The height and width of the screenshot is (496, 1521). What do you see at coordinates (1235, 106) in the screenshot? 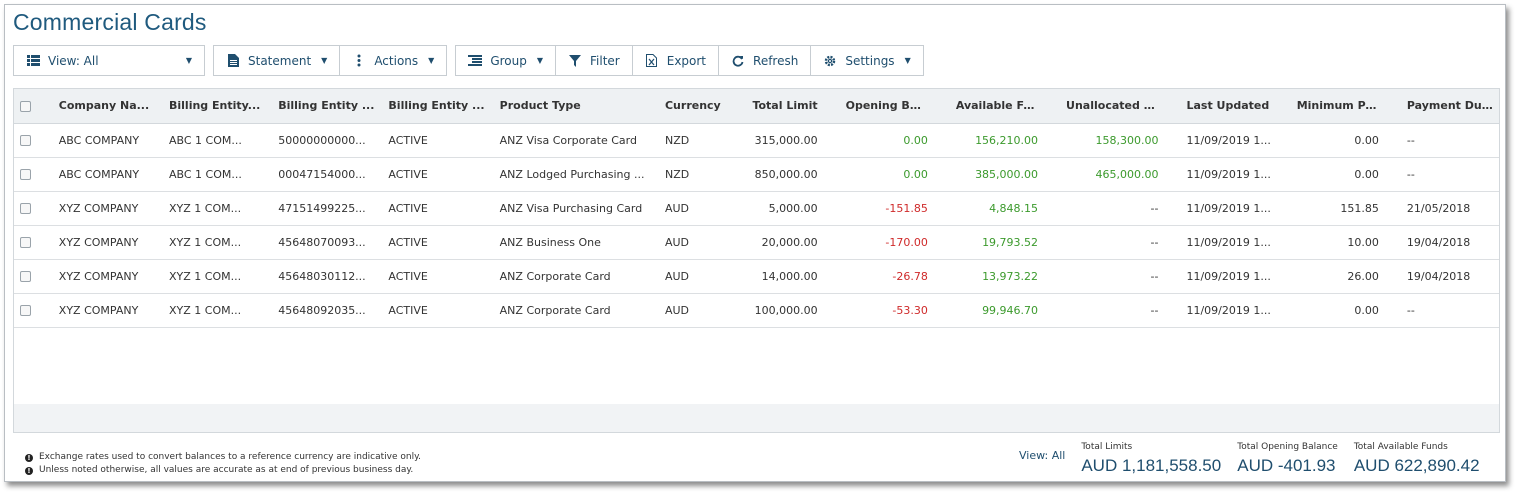
I see `column-header: Last Updated` at bounding box center [1235, 106].